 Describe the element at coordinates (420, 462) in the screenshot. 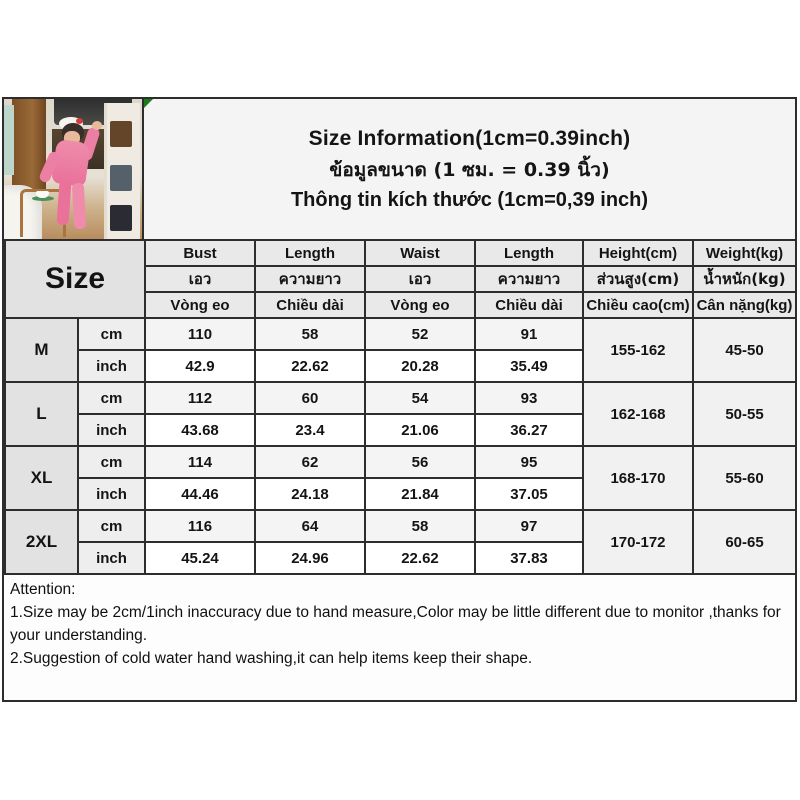

I see `xl-waist-cm: 56` at that location.